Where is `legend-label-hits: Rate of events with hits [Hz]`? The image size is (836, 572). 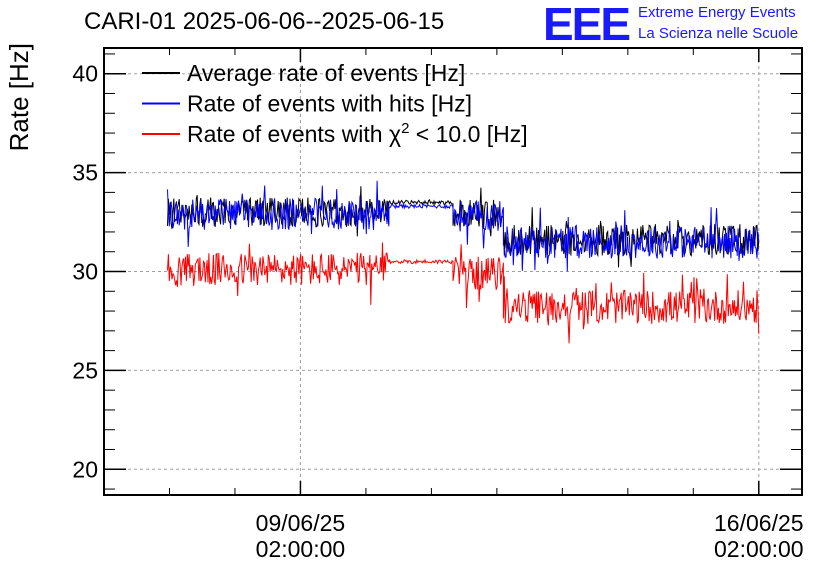 legend-label-hits: Rate of events with hits [Hz] is located at coordinates (329, 104).